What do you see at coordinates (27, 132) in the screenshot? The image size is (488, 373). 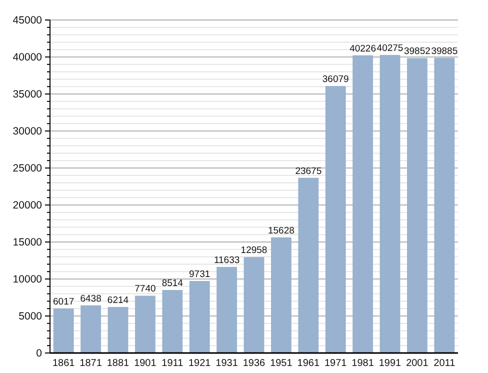 I see `y-tick-label: 30000` at bounding box center [27, 132].